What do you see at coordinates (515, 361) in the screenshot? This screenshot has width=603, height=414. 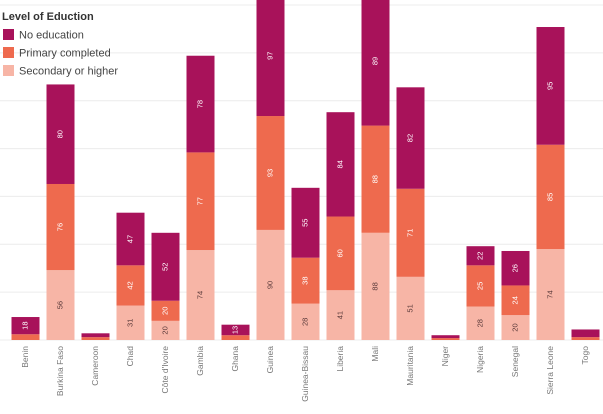 I see `x-tick-label: Senegal` at bounding box center [515, 361].